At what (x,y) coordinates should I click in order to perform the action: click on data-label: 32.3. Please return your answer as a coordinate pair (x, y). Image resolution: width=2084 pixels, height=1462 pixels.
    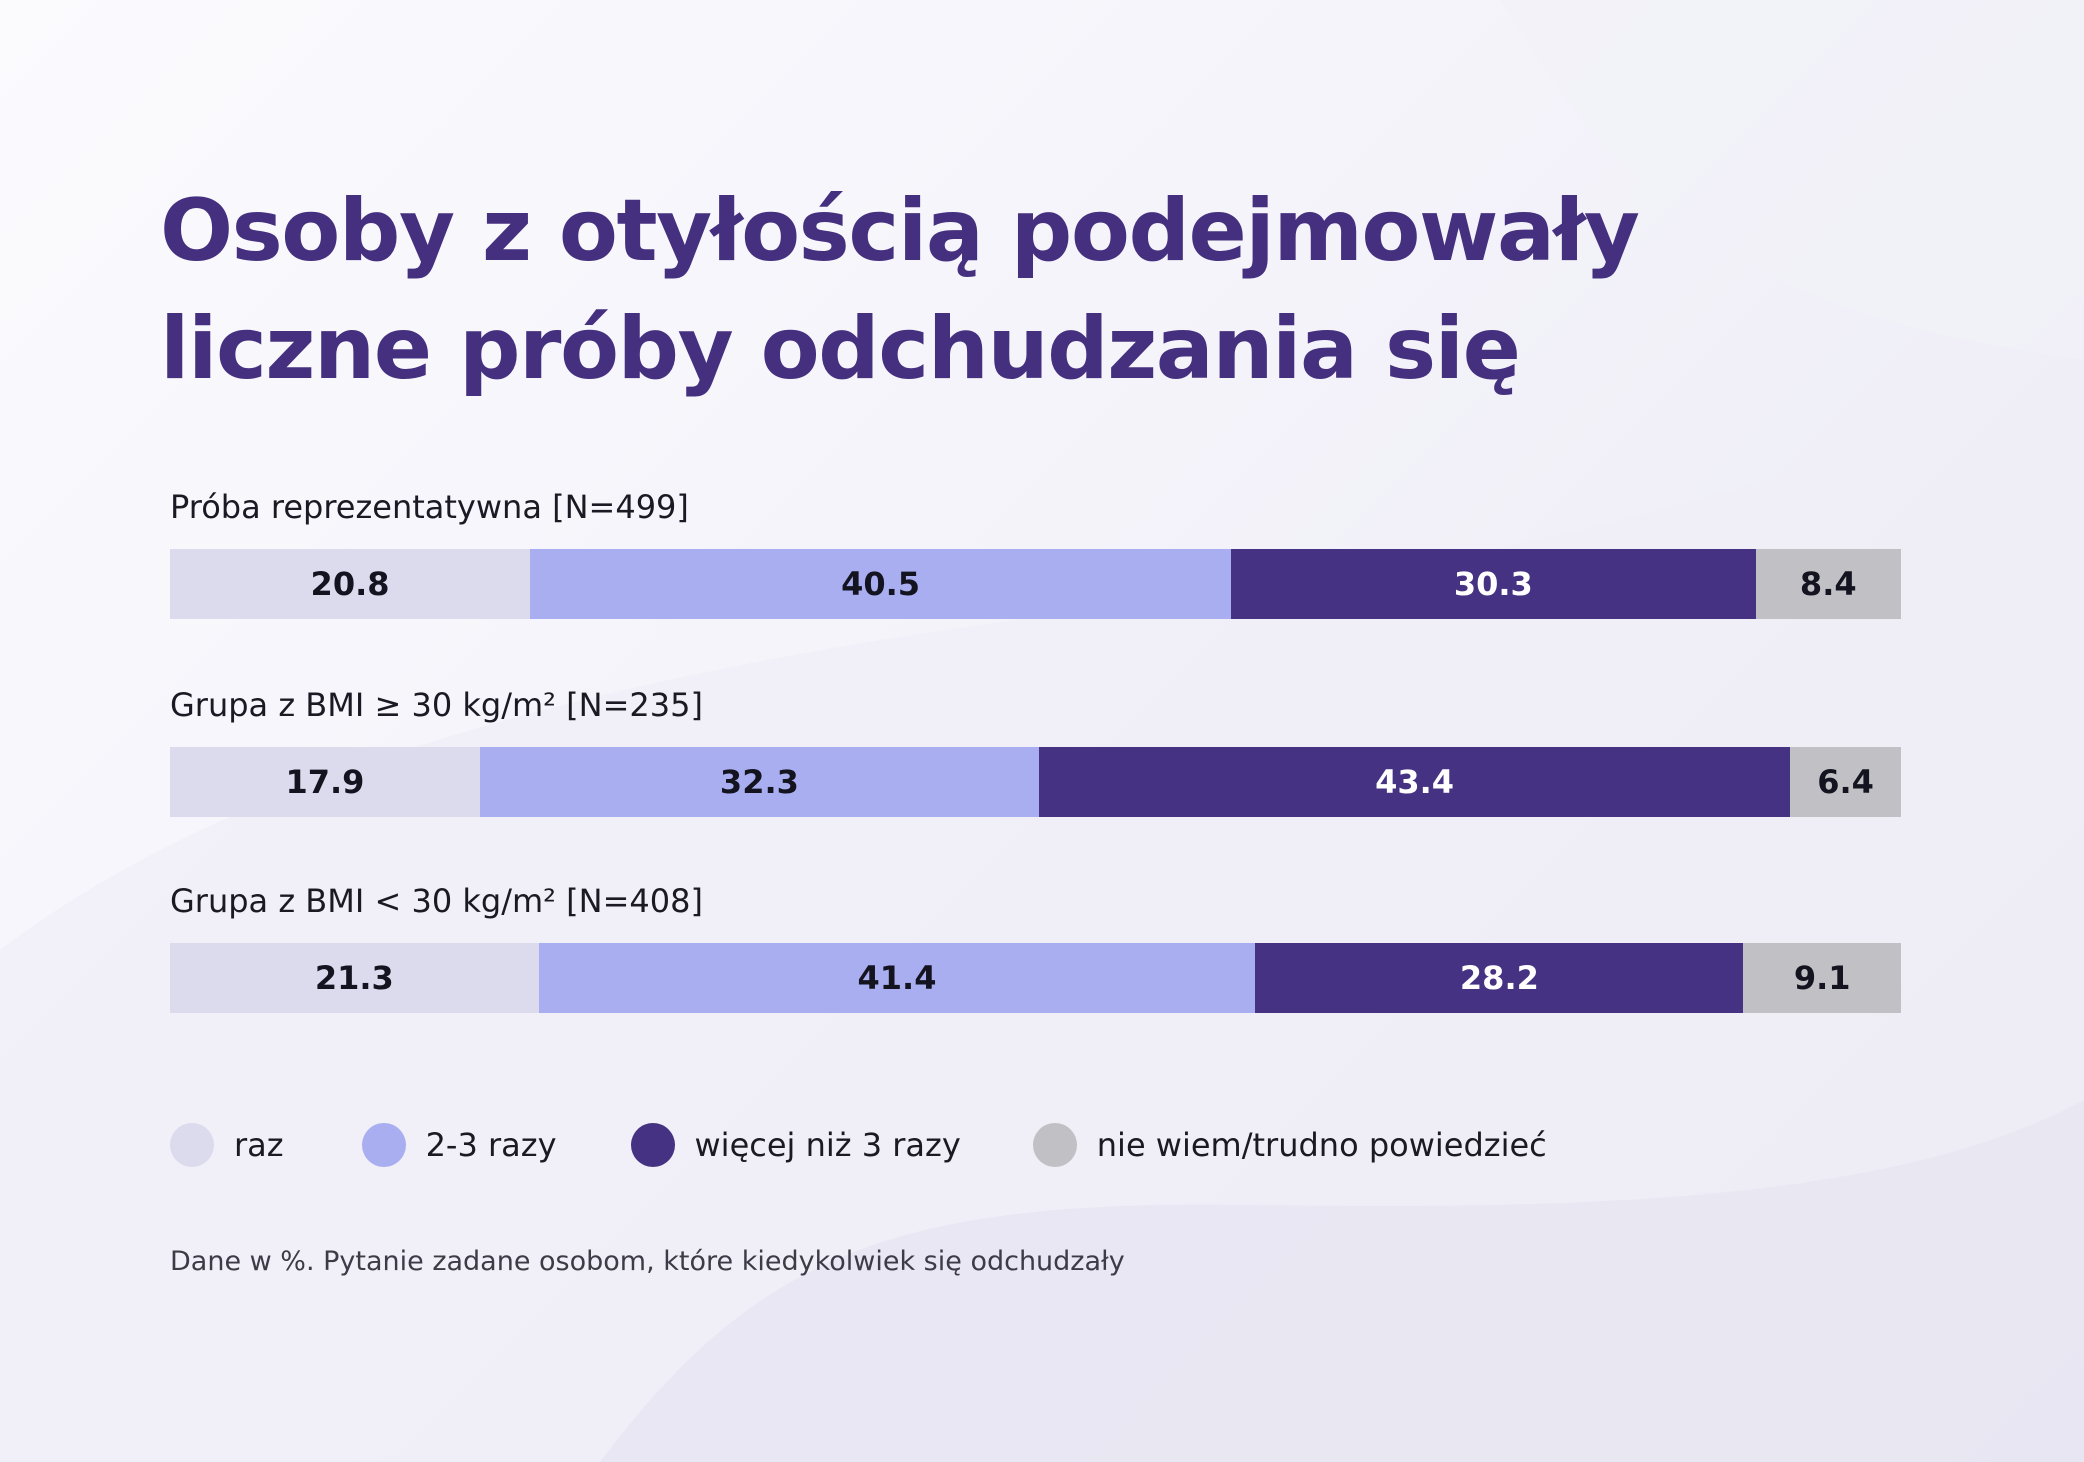
    Looking at the image, I should click on (759, 782).